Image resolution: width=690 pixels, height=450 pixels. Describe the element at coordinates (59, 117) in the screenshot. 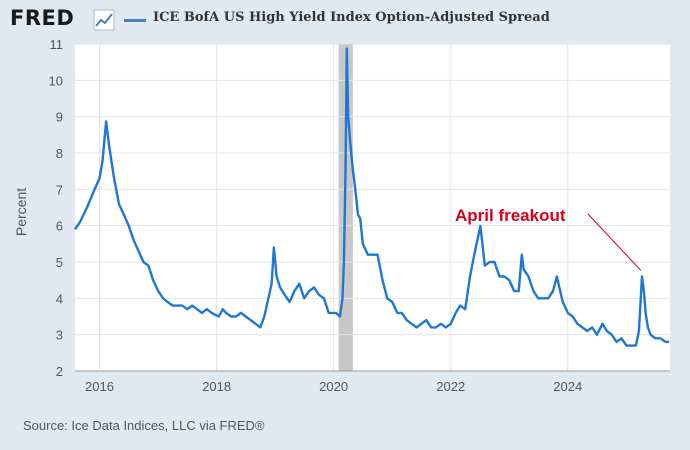

I see `y-tick-label: 9` at that location.